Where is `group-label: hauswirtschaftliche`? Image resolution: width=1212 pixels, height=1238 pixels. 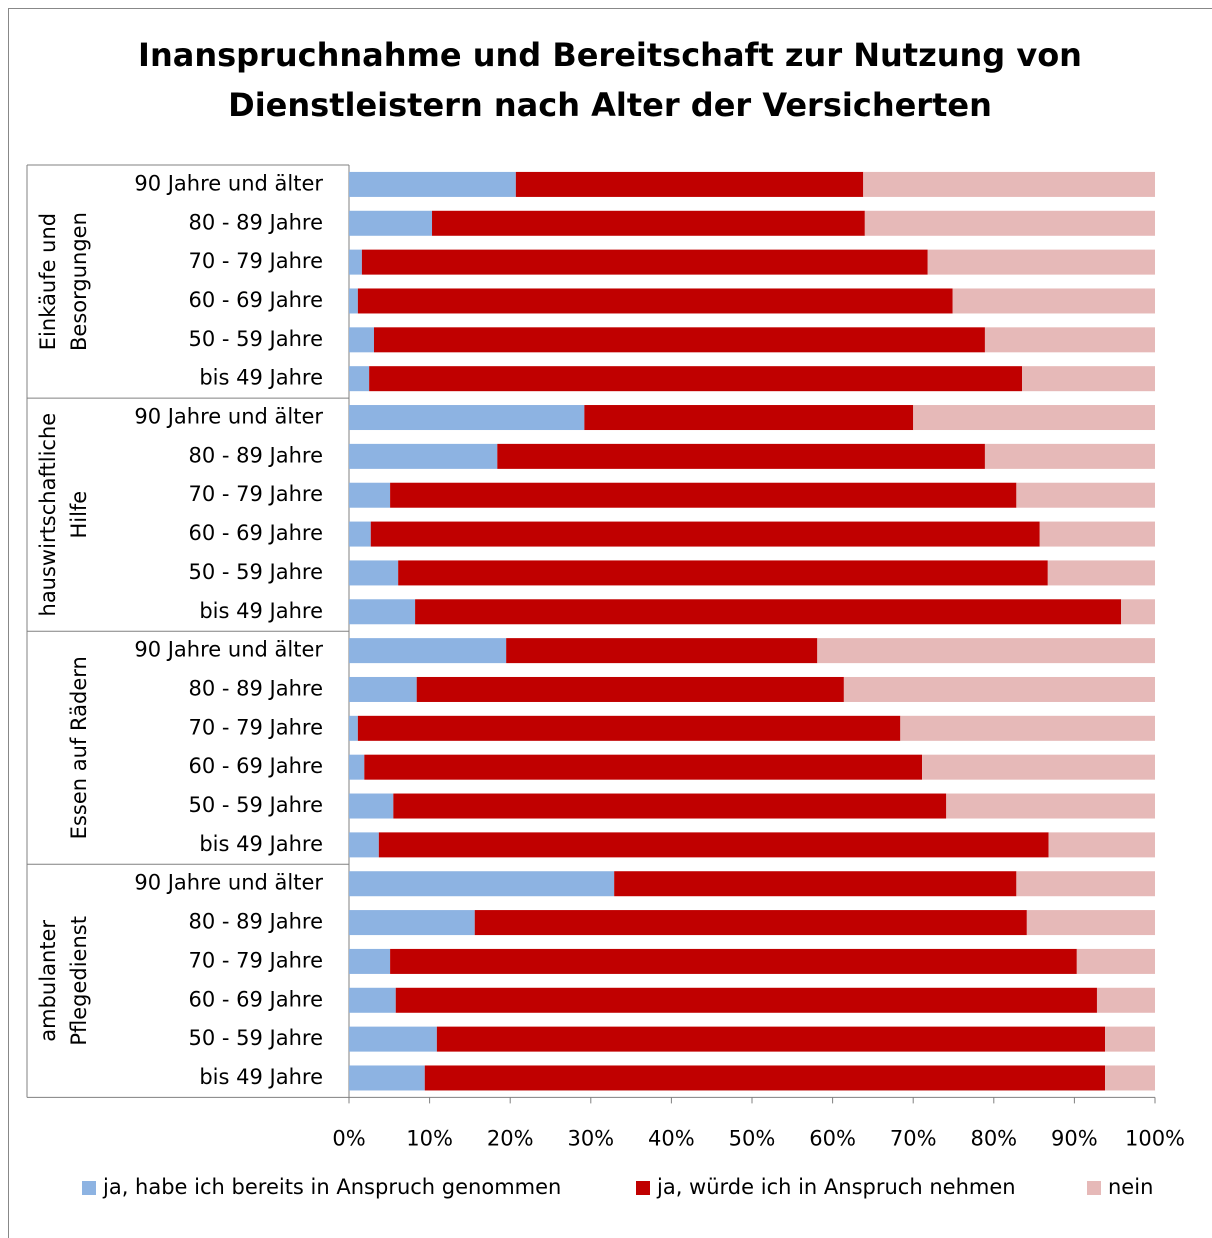 group-label: hauswirtschaftliche is located at coordinates (48, 515).